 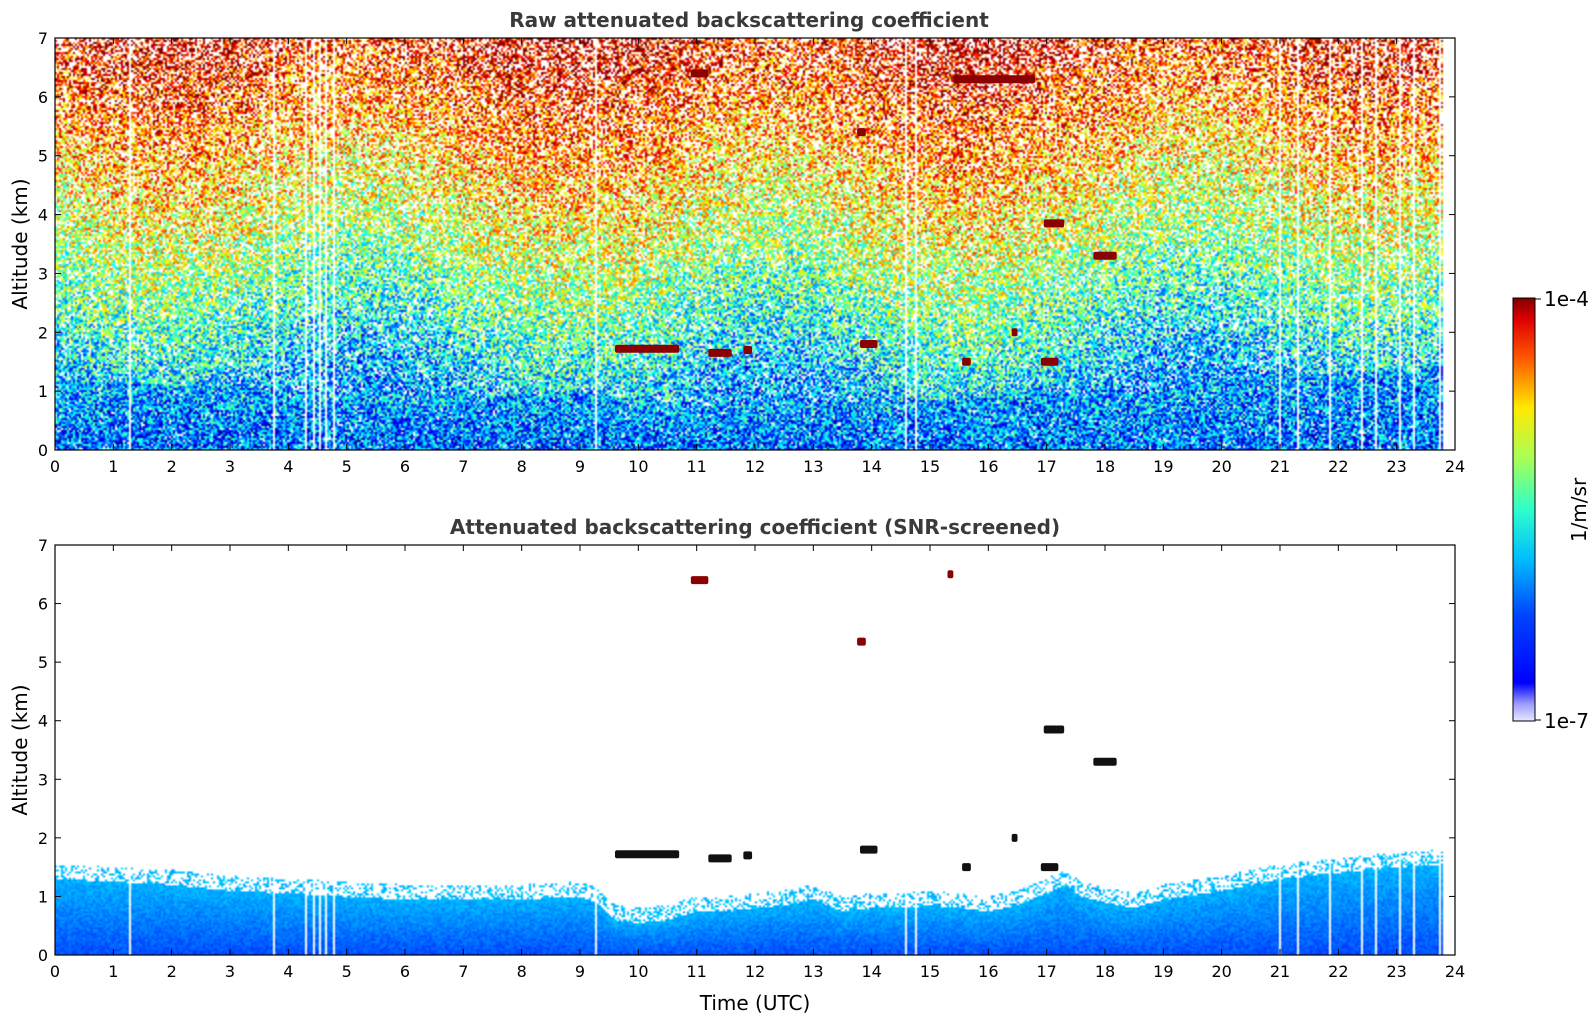 I want to click on panel-screened-x-label: Time (UTC), so click(x=755, y=1003).